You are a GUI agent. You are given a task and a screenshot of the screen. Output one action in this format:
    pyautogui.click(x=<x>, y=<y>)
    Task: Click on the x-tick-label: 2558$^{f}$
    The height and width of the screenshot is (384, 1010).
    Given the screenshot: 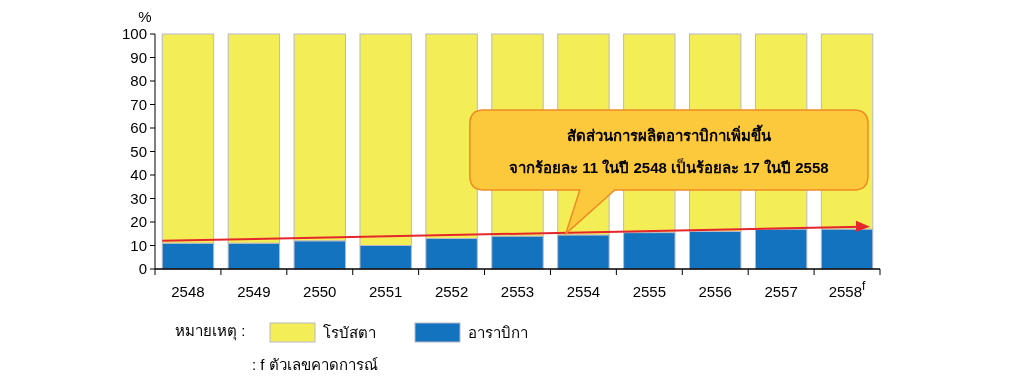 What is the action you would take?
    pyautogui.click(x=847, y=289)
    